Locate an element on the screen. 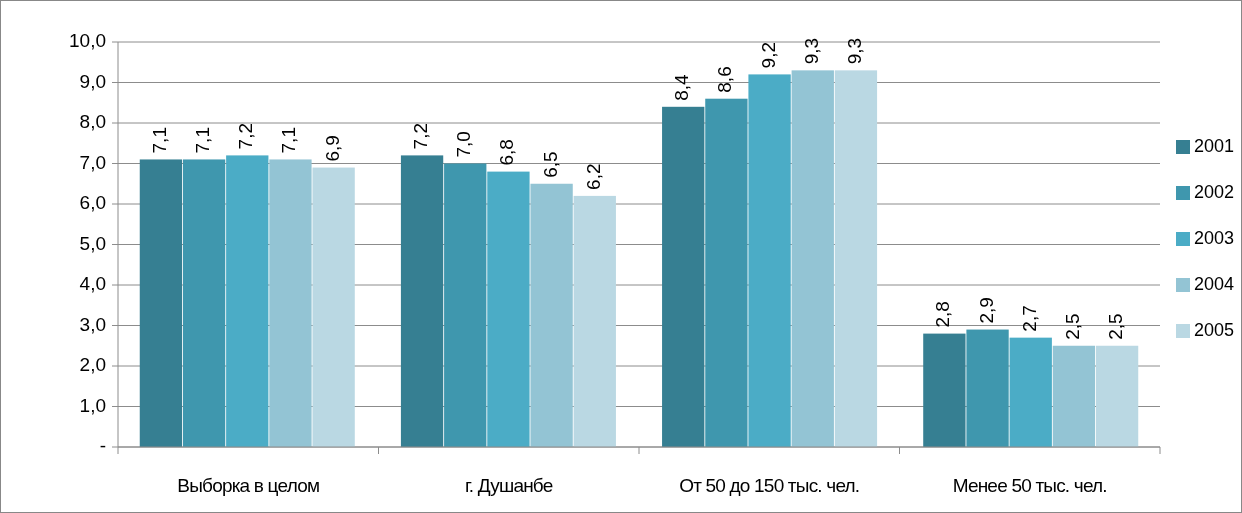 Image resolution: width=1242 pixels, height=513 pixels. data-label: 2,8 is located at coordinates (943, 314).